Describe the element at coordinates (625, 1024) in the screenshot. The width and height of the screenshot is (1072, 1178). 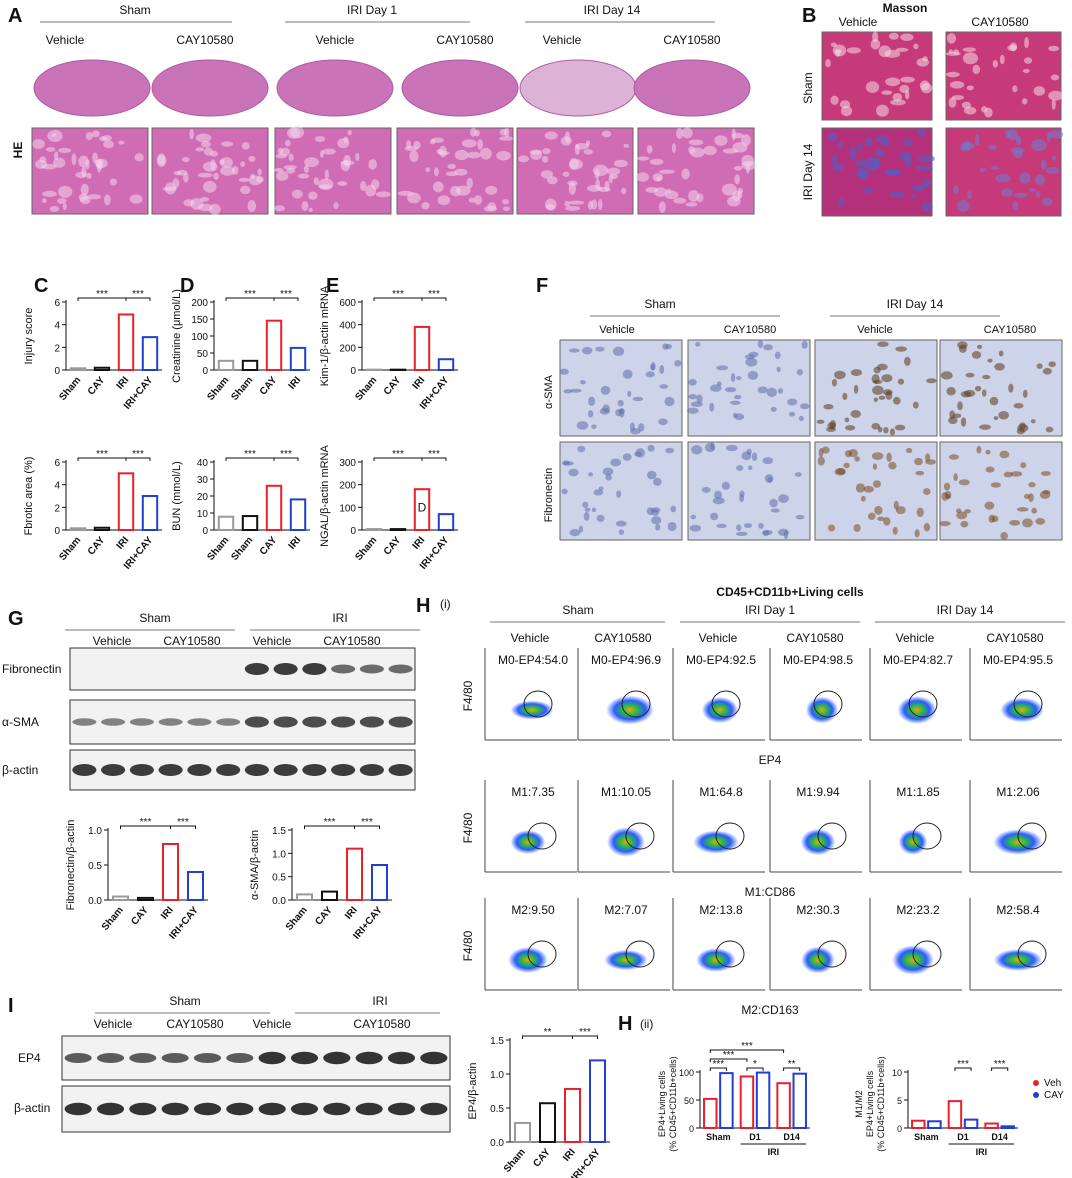
I see `panel-letter: H` at that location.